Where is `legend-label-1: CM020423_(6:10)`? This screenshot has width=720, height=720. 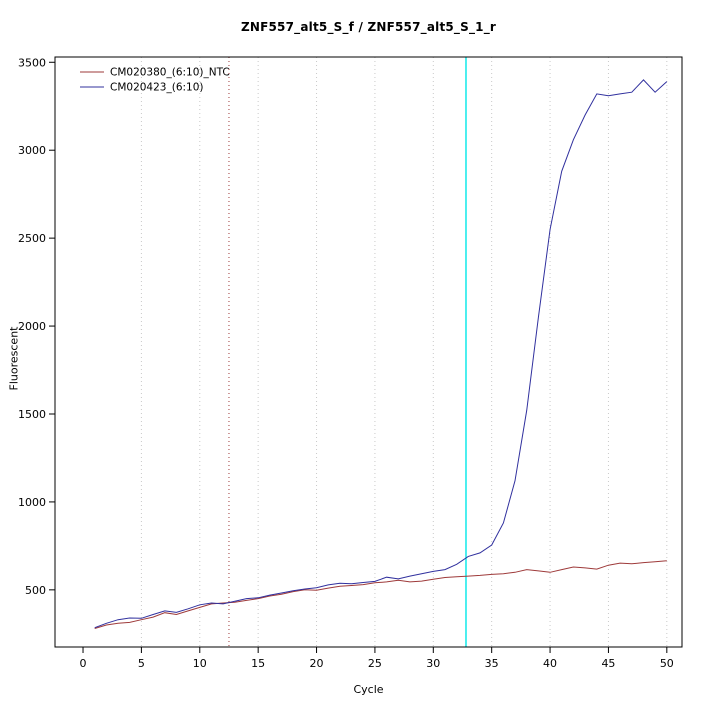 legend-label-1: CM020423_(6:10) is located at coordinates (157, 88).